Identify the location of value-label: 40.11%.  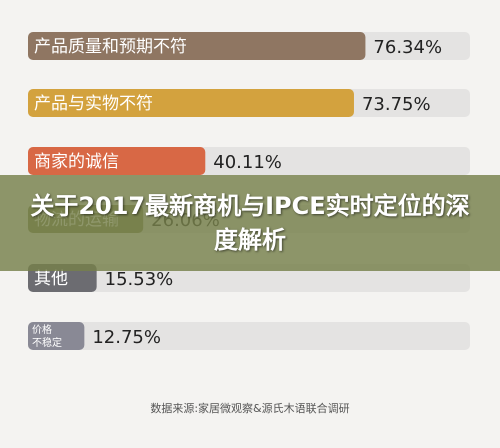
(247, 162).